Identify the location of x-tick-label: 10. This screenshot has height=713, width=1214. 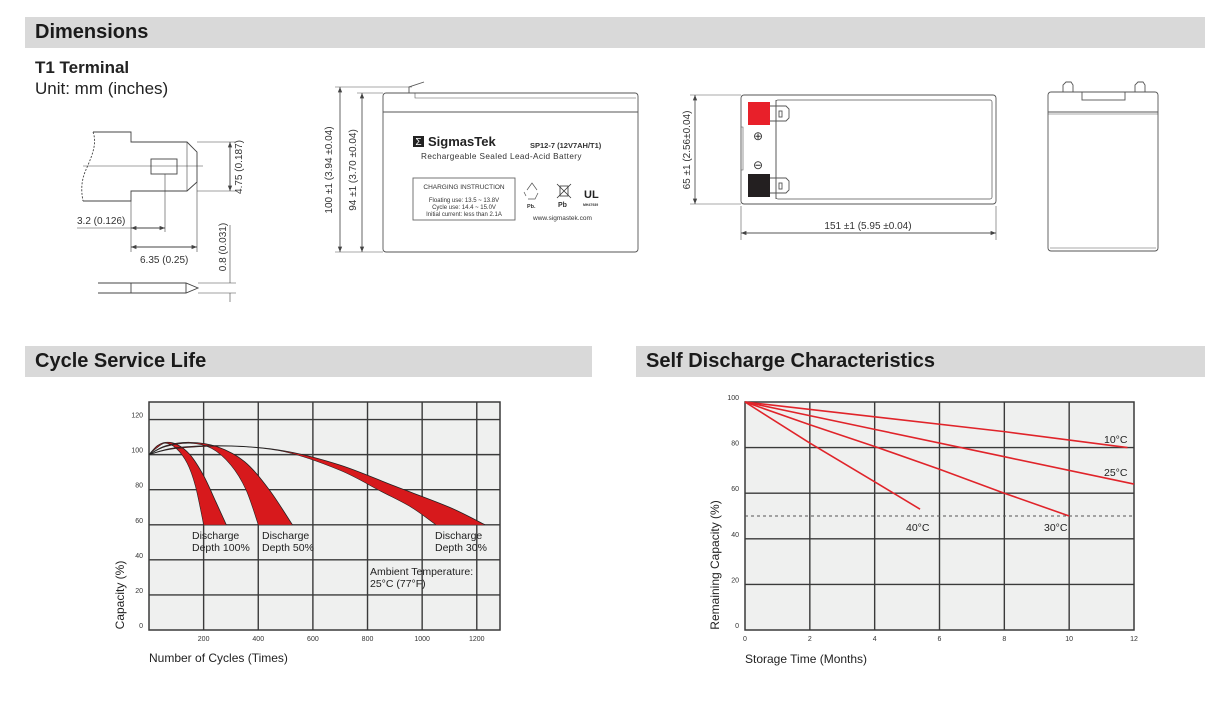
(1069, 639).